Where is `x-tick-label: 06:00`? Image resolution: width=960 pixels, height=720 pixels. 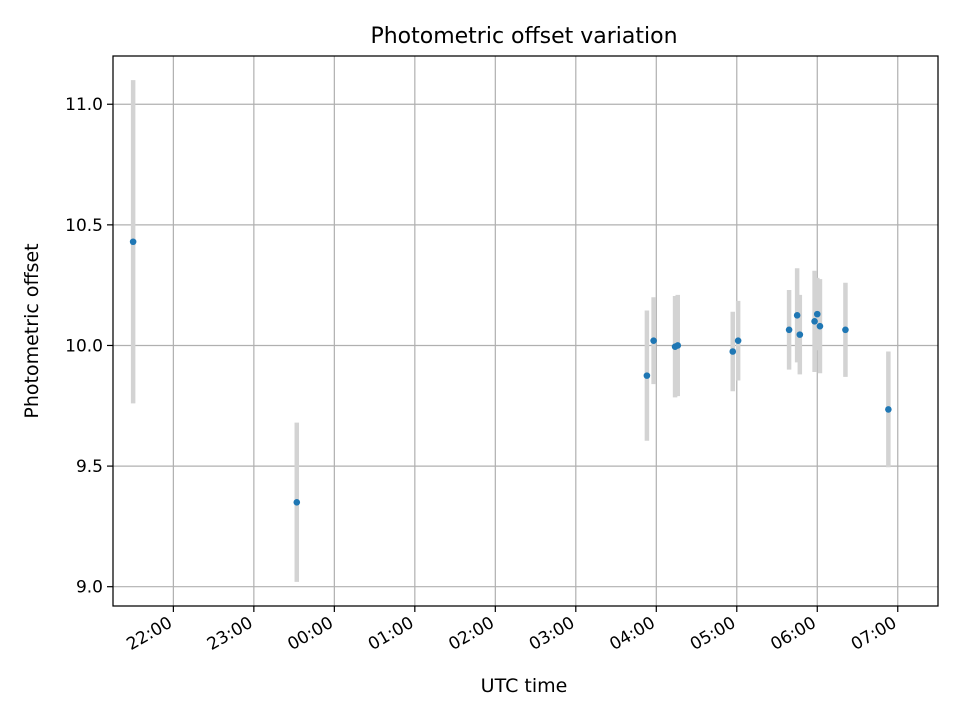
x-tick-label: 06:00 is located at coordinates (793, 634).